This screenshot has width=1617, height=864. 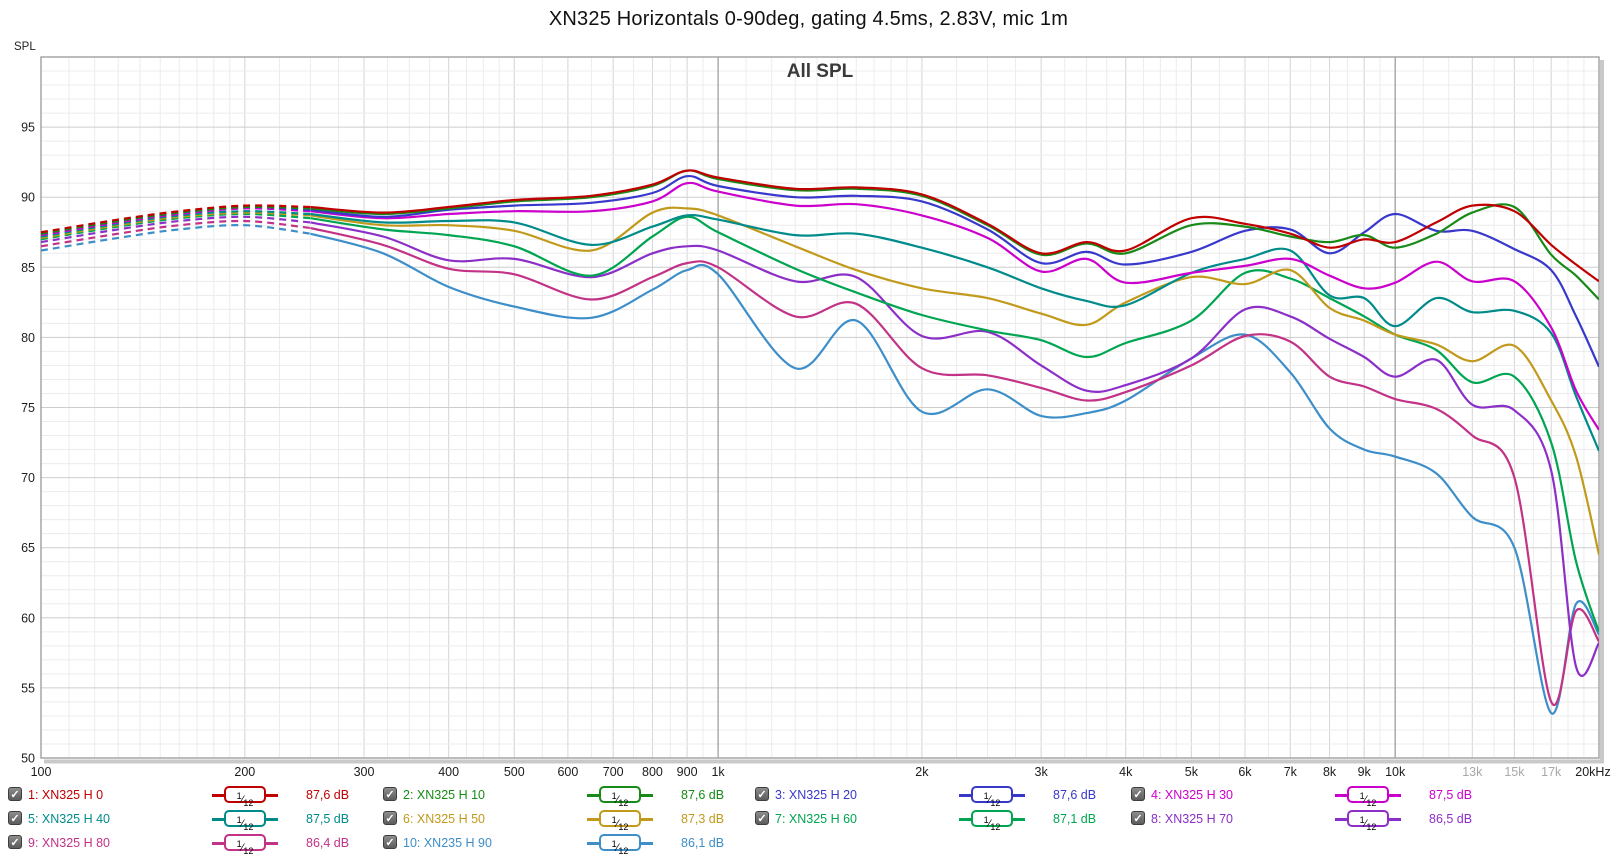 I want to click on curve-2: XN325 H 10, so click(x=954, y=235).